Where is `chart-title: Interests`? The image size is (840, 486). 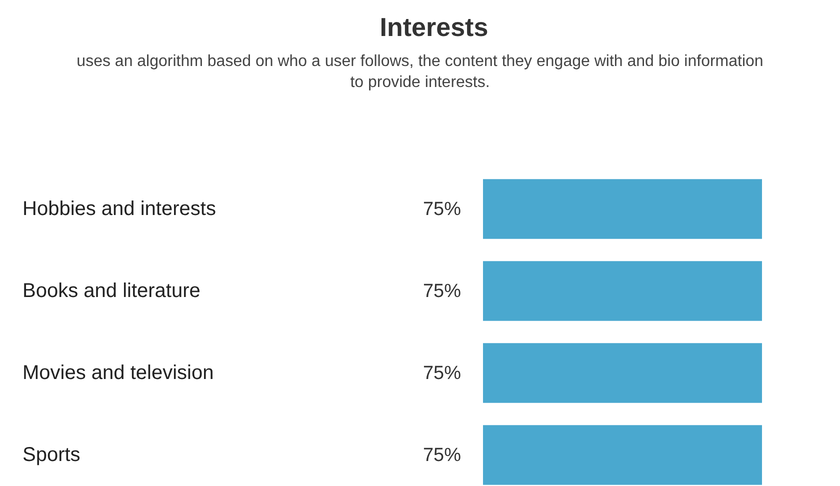 chart-title: Interests is located at coordinates (434, 27).